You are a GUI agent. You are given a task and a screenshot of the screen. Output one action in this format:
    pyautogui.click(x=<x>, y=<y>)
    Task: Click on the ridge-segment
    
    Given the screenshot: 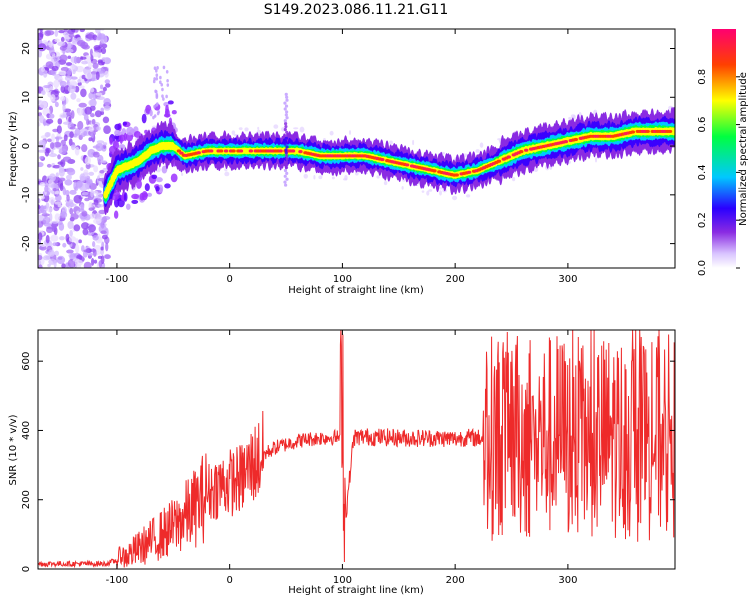 What is the action you would take?
    pyautogui.click(x=673, y=131)
    